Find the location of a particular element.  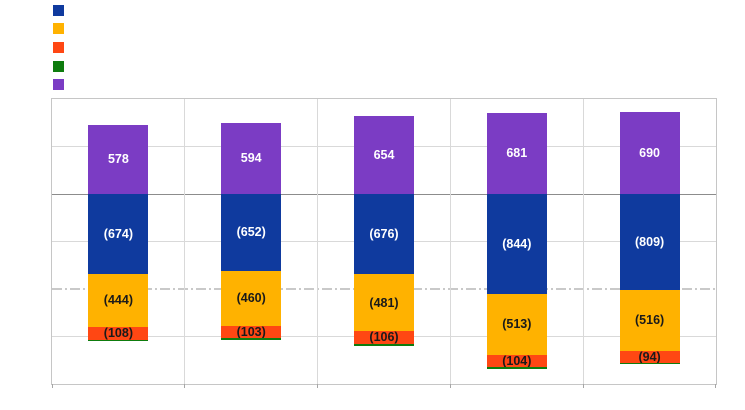

bar-segment-purple: 681 is located at coordinates (516, 153).